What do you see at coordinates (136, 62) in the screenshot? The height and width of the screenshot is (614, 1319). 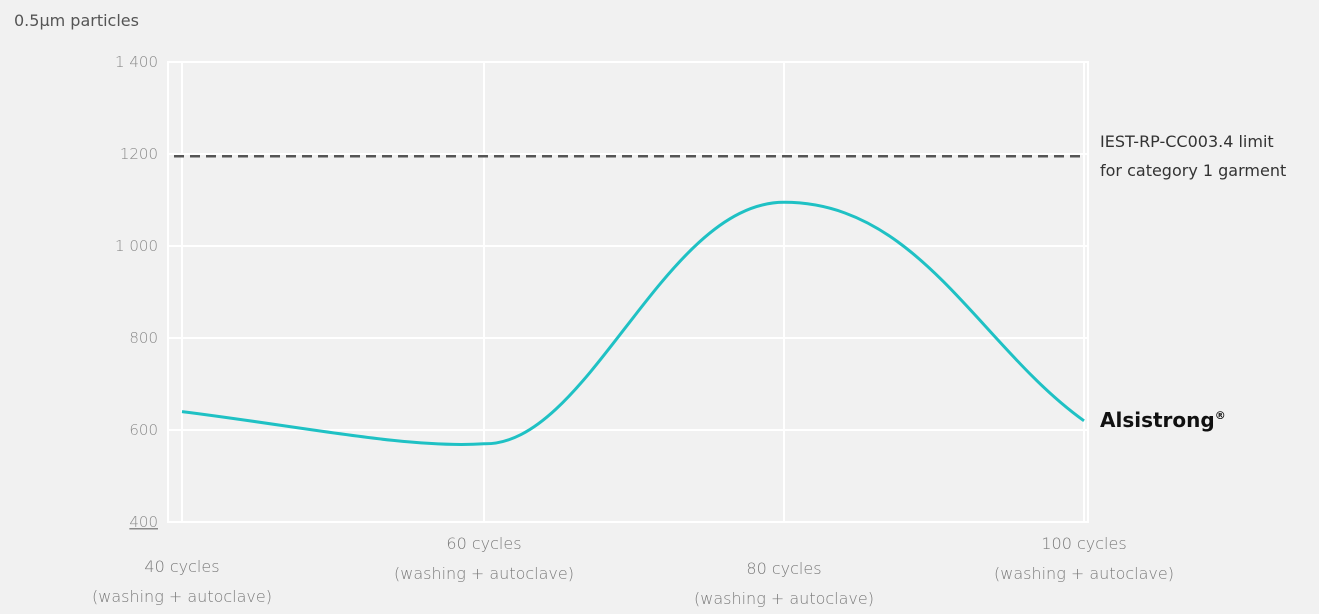 I see `y-tick-label: 1 400` at bounding box center [136, 62].